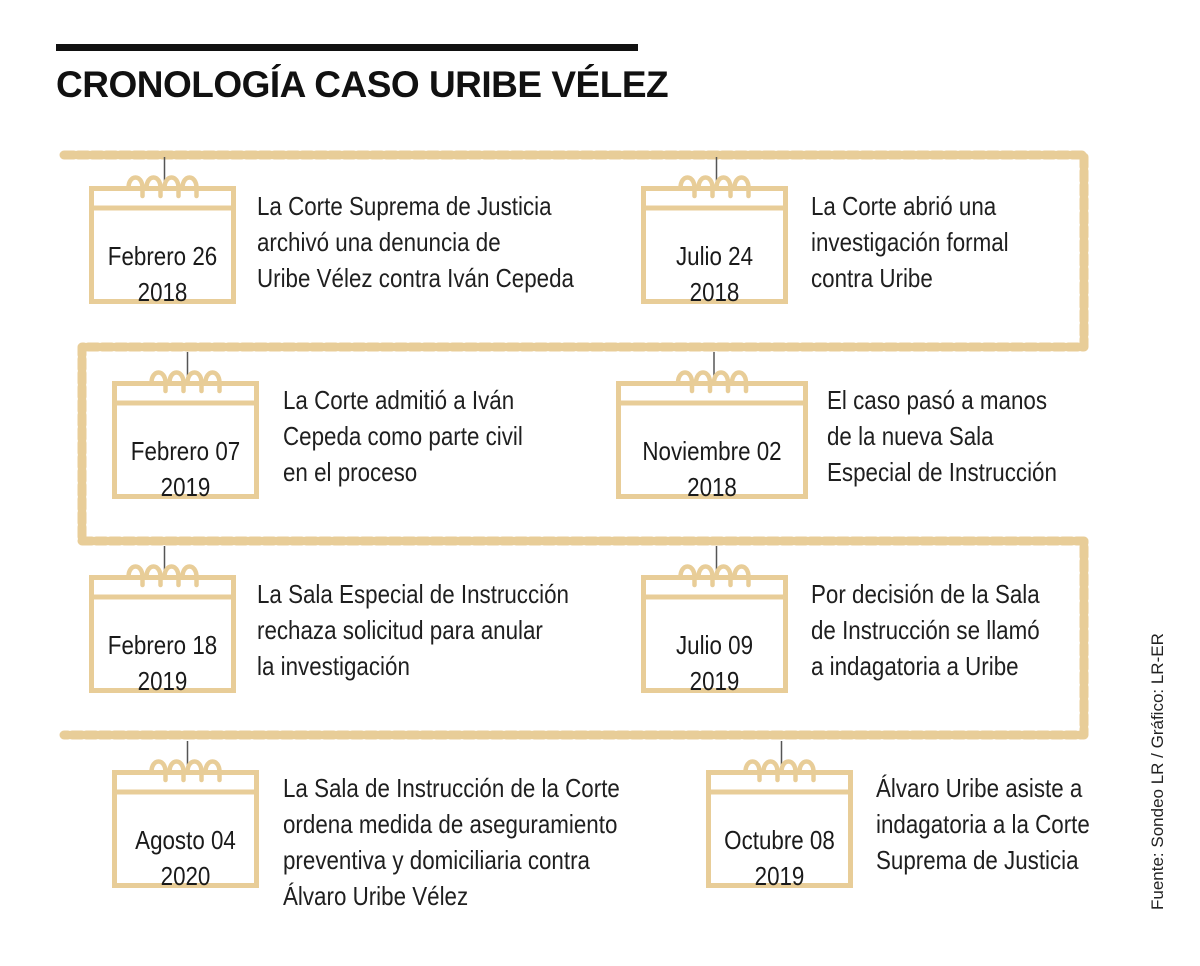 This screenshot has width=1200, height=966. I want to click on event-date: Noviembre 02 2018, so click(712, 469).